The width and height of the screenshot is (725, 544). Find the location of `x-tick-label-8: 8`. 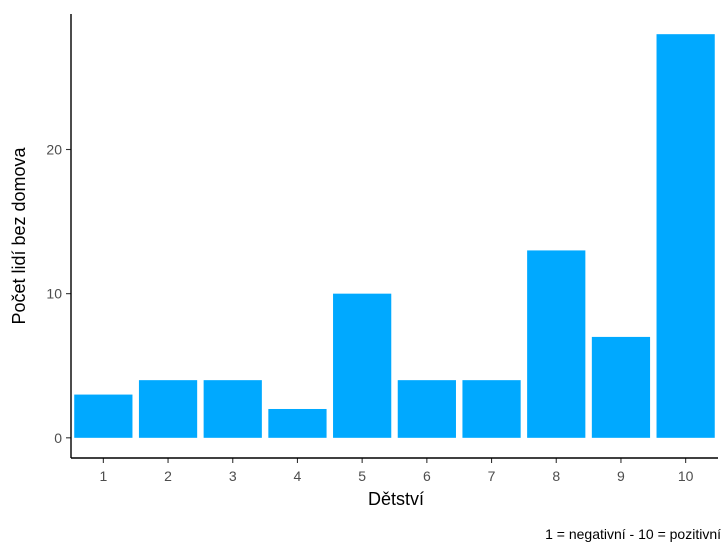

x-tick-label-8: 8 is located at coordinates (556, 476).